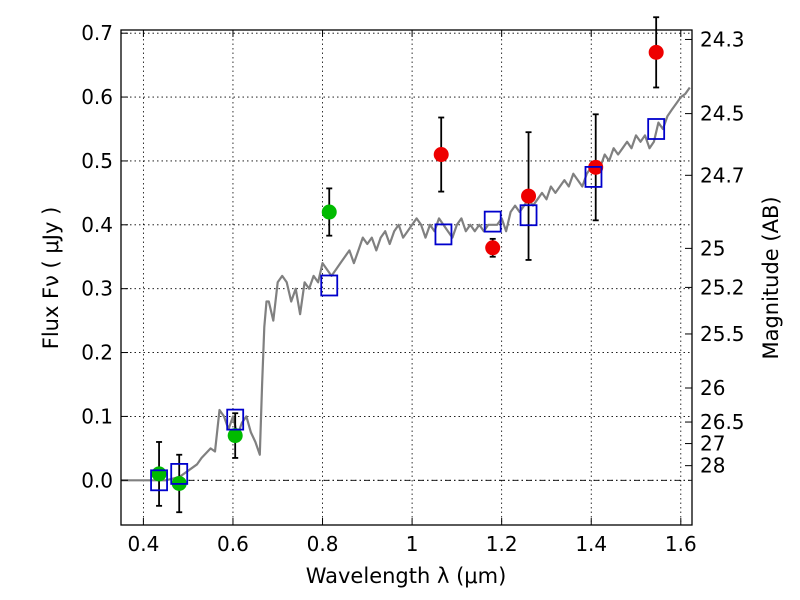  I want to click on right-tick-label: 25.2, so click(722, 287).